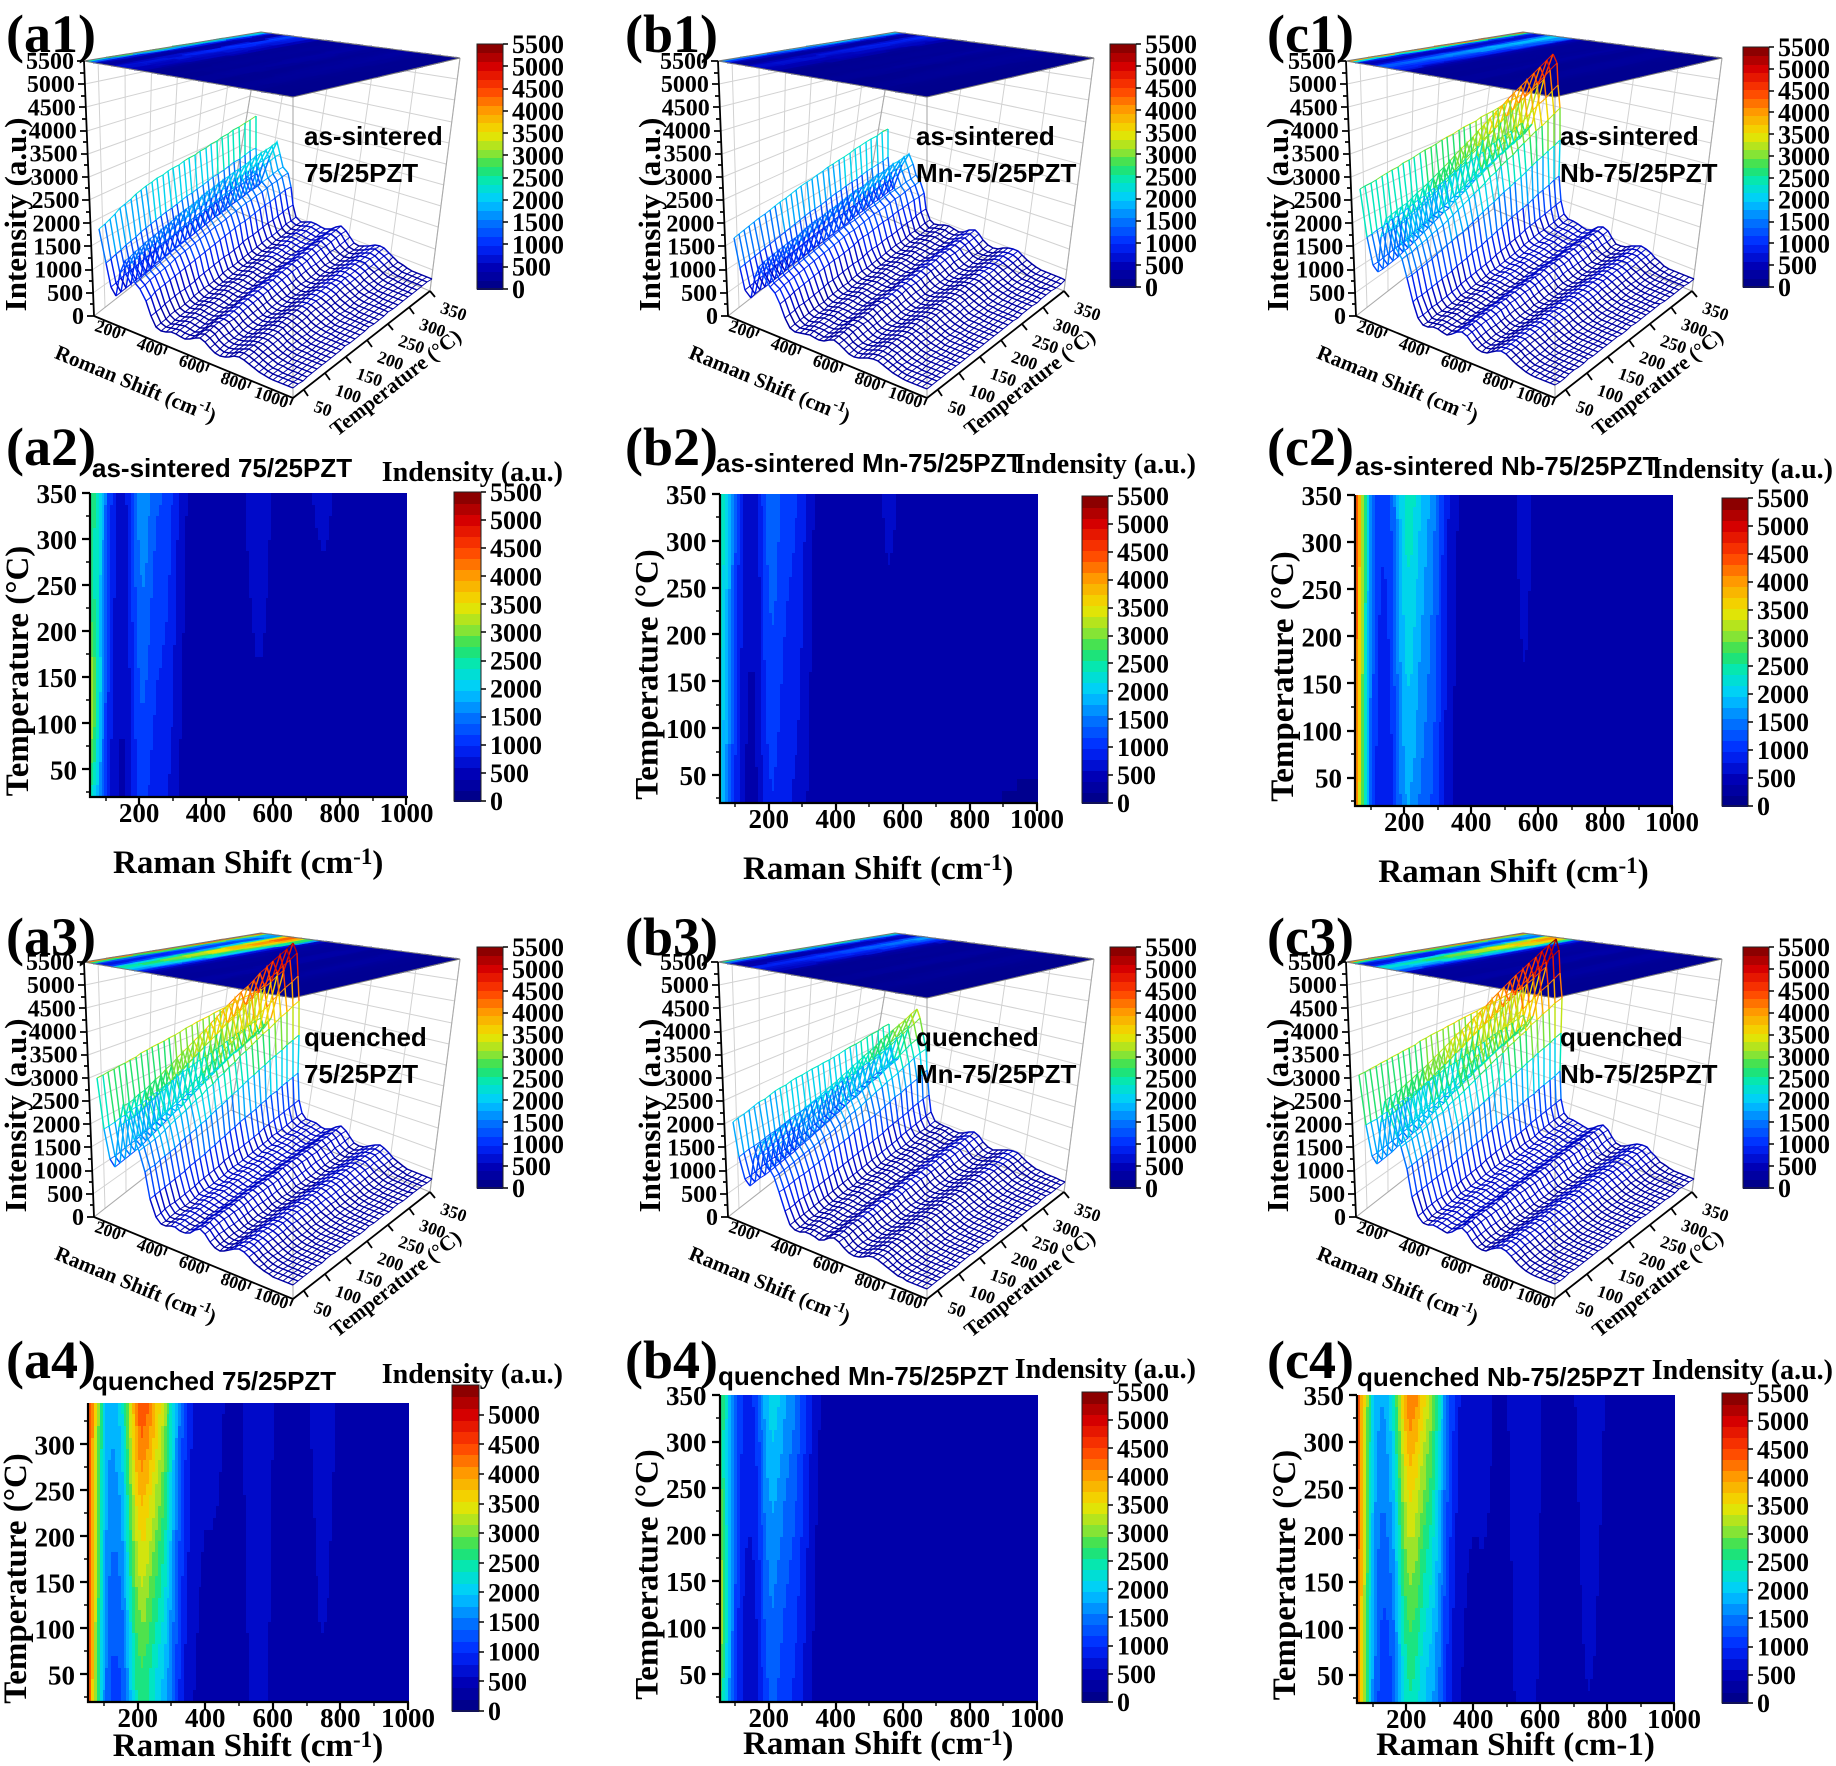 Image resolution: width=1836 pixels, height=1766 pixels. Describe the element at coordinates (671, 937) in the screenshot. I see `svg-text: (b3)` at that location.